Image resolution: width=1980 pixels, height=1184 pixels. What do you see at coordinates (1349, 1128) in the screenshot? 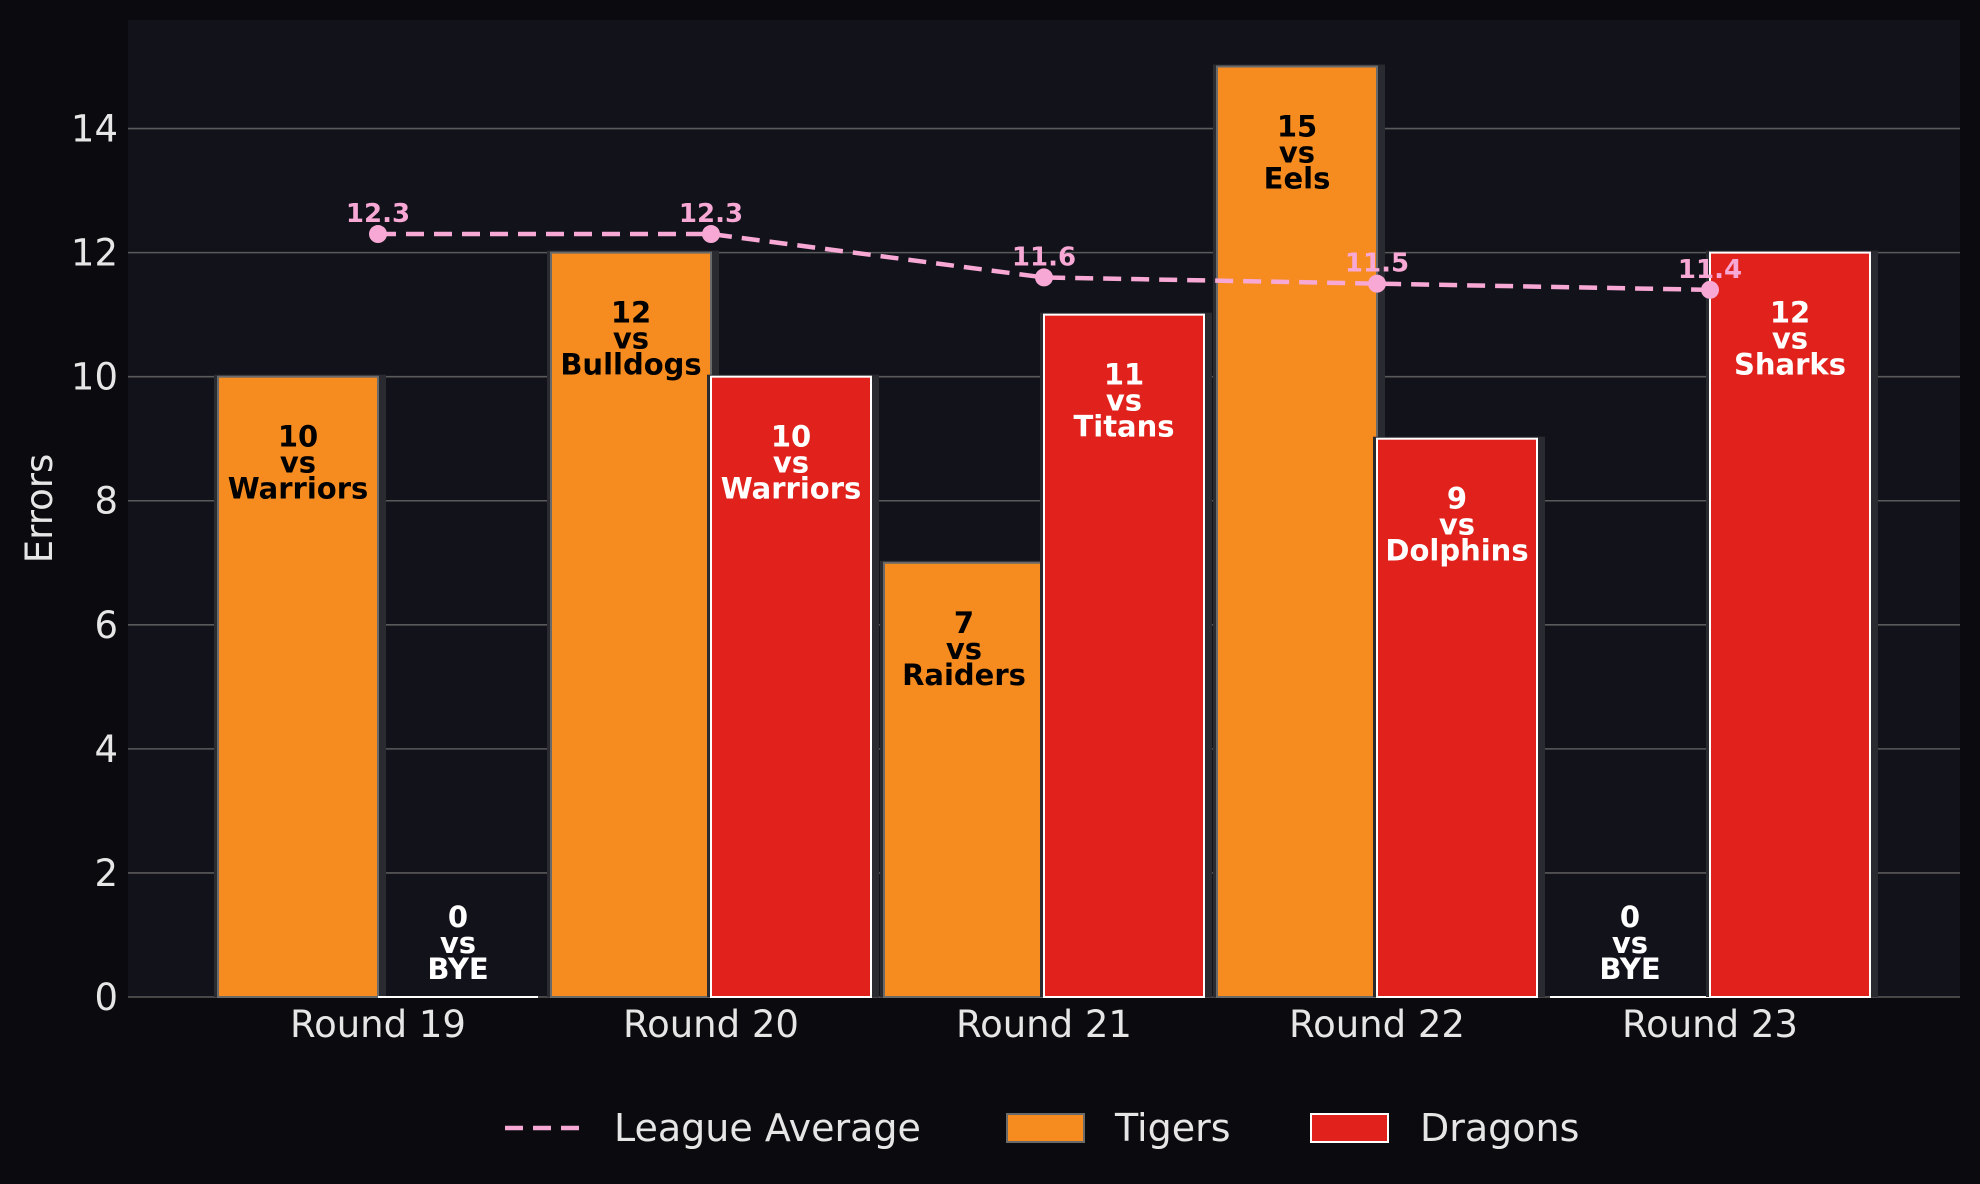
I see `legend-swatch-dragons` at bounding box center [1349, 1128].